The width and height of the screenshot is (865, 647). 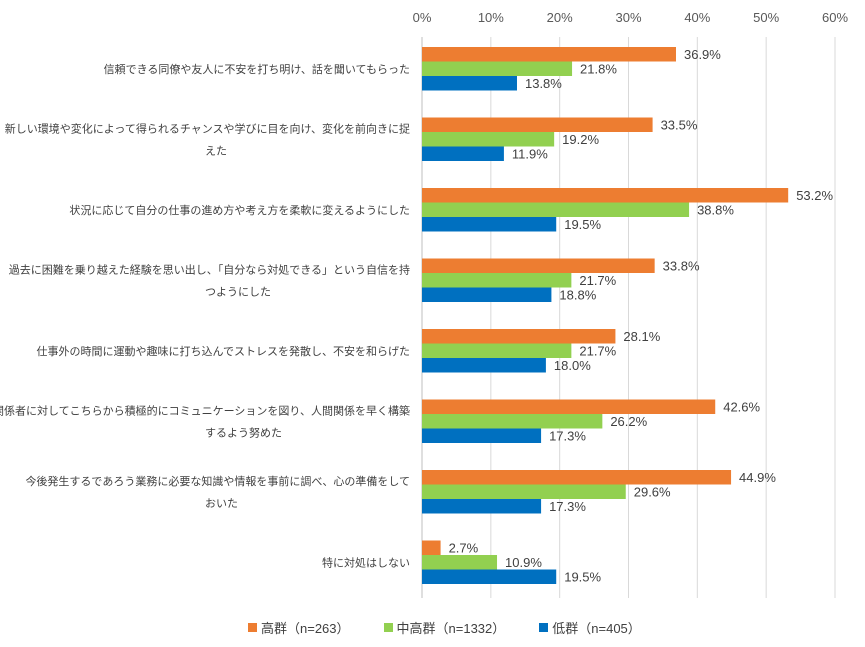 I want to click on category-label-line: 今後発生するであろう業務に必要な知識や情報を事前に調べ、心の準備をして, so click(x=217, y=481).